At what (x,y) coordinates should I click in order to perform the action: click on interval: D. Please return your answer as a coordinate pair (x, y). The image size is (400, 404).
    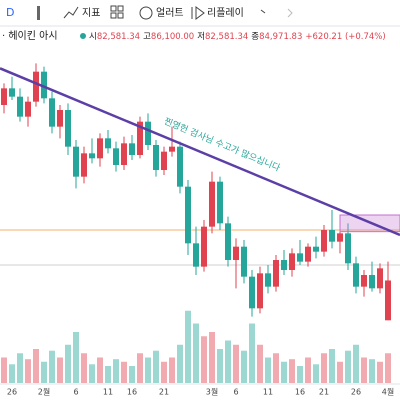
    Looking at the image, I should click on (10, 12).